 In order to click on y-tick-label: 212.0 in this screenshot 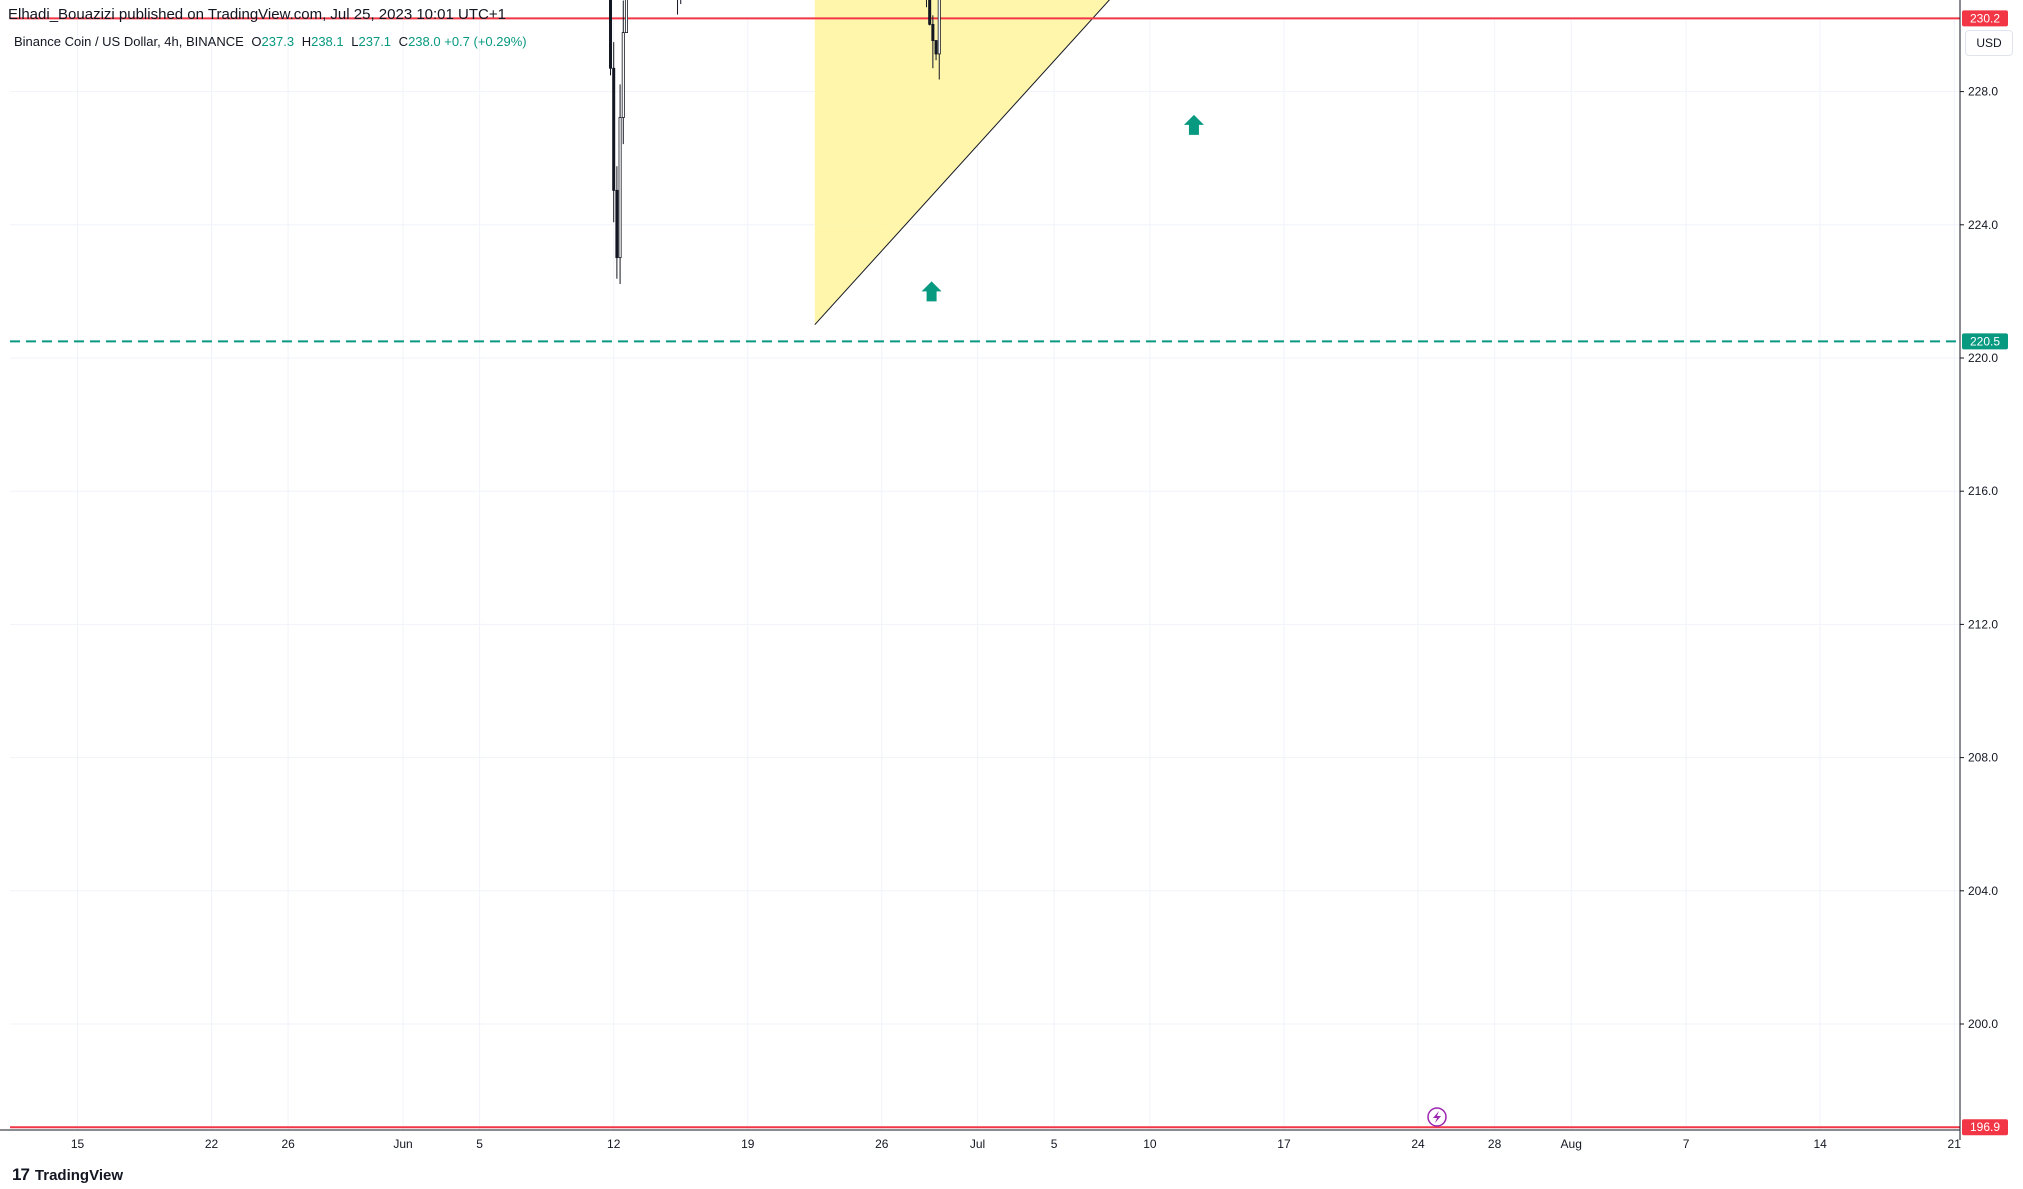, I will do `click(1983, 624)`.